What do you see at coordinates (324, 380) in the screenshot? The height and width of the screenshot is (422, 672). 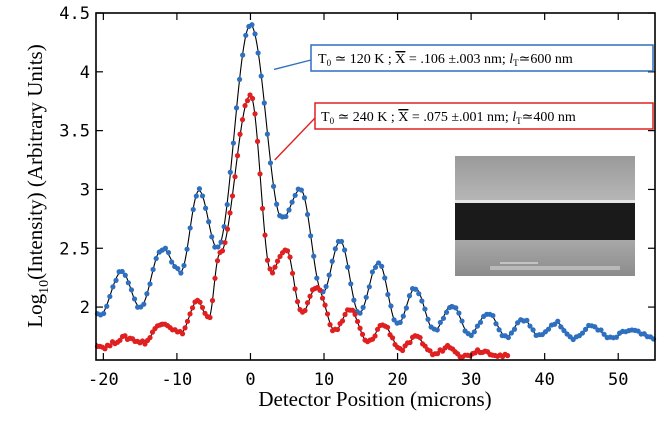 I see `x-tick-label: 10` at bounding box center [324, 380].